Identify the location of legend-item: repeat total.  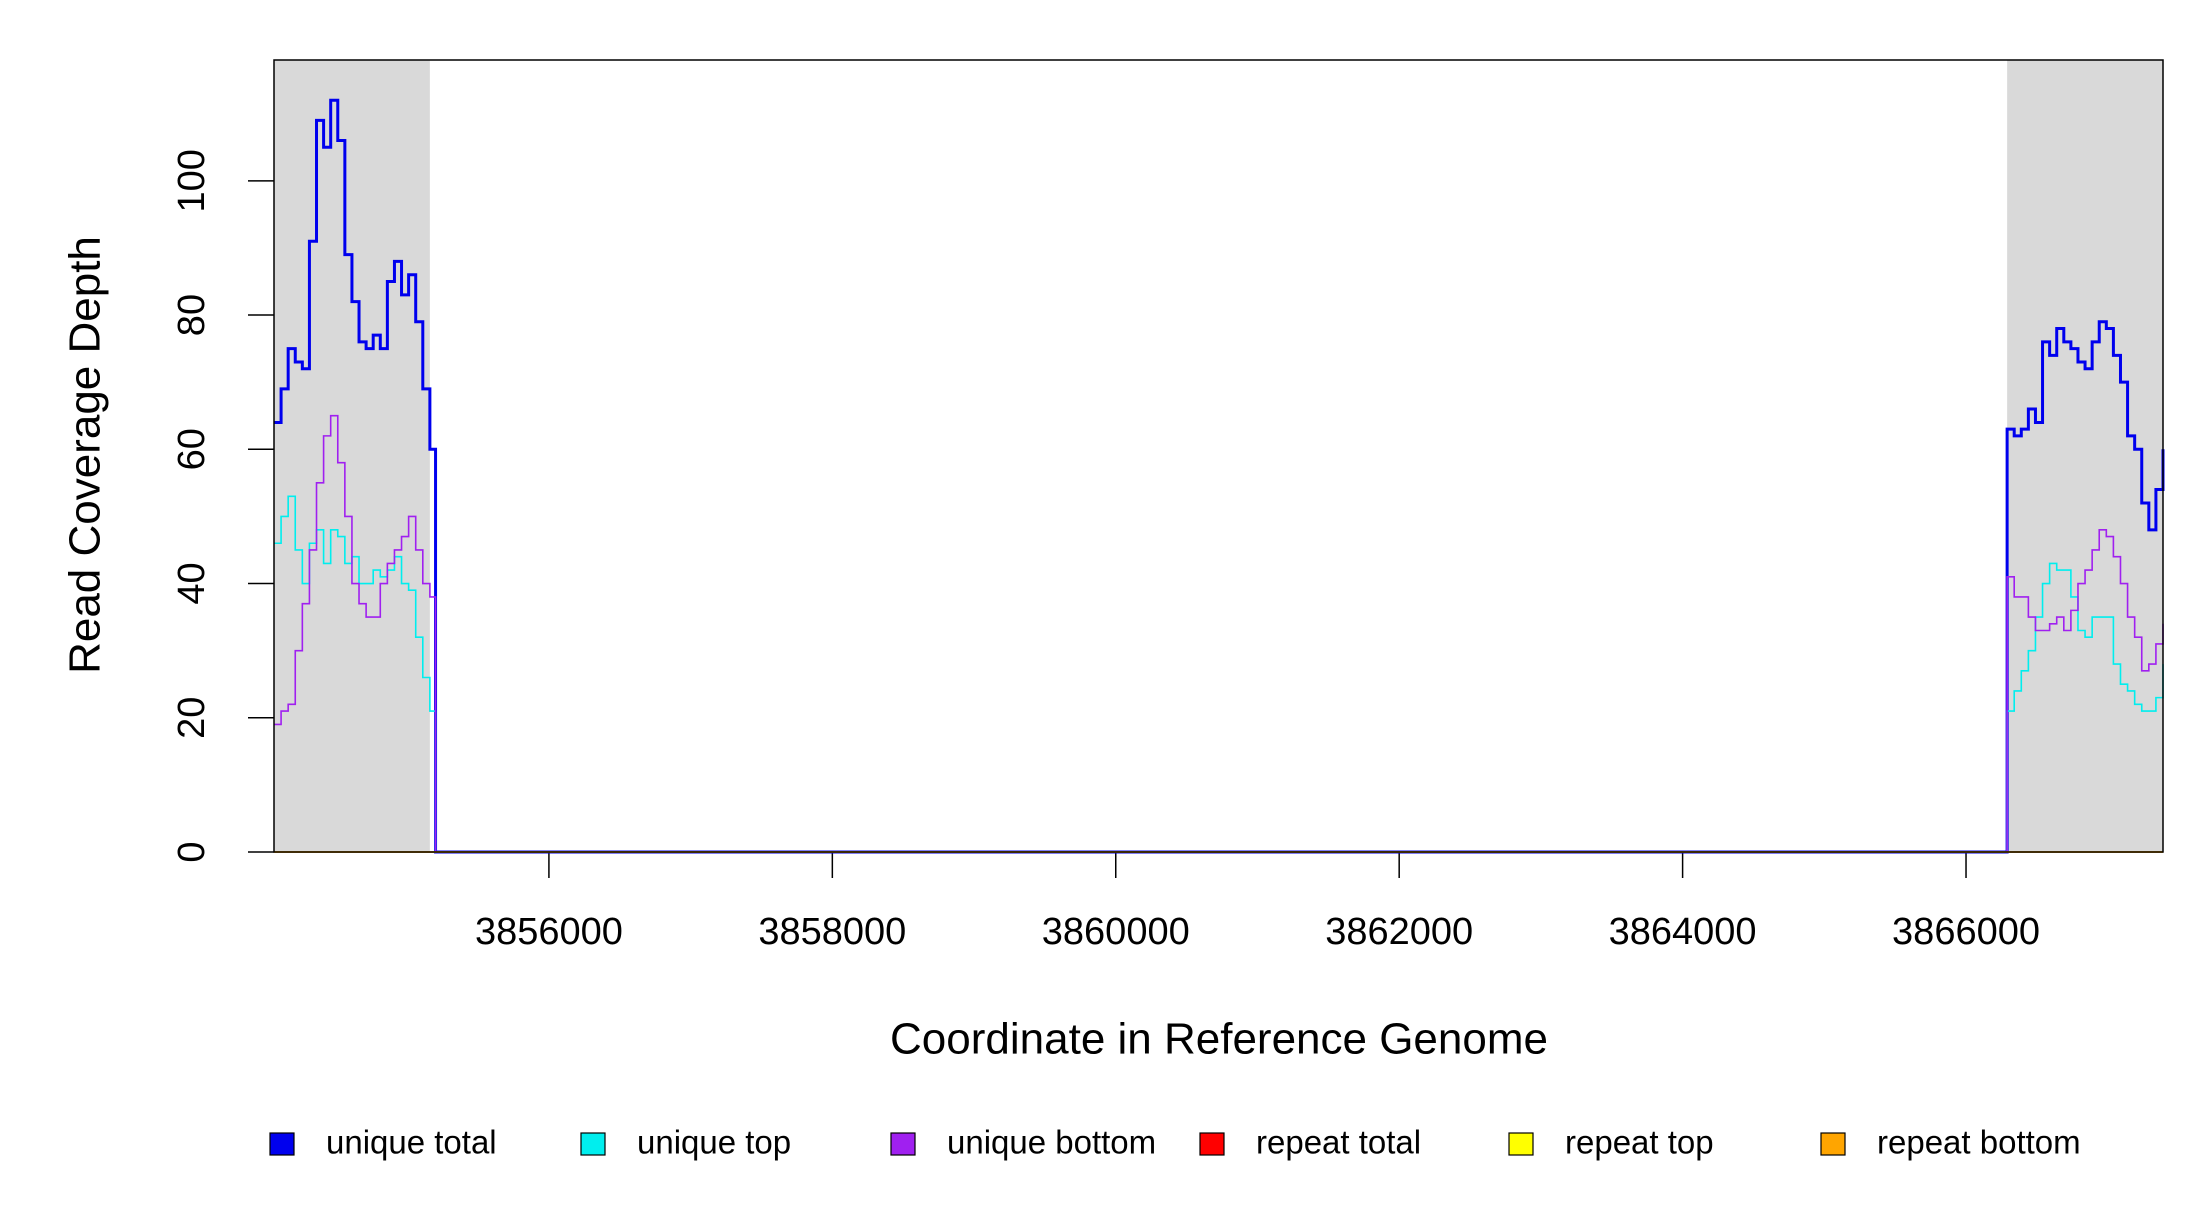
(1310, 1142).